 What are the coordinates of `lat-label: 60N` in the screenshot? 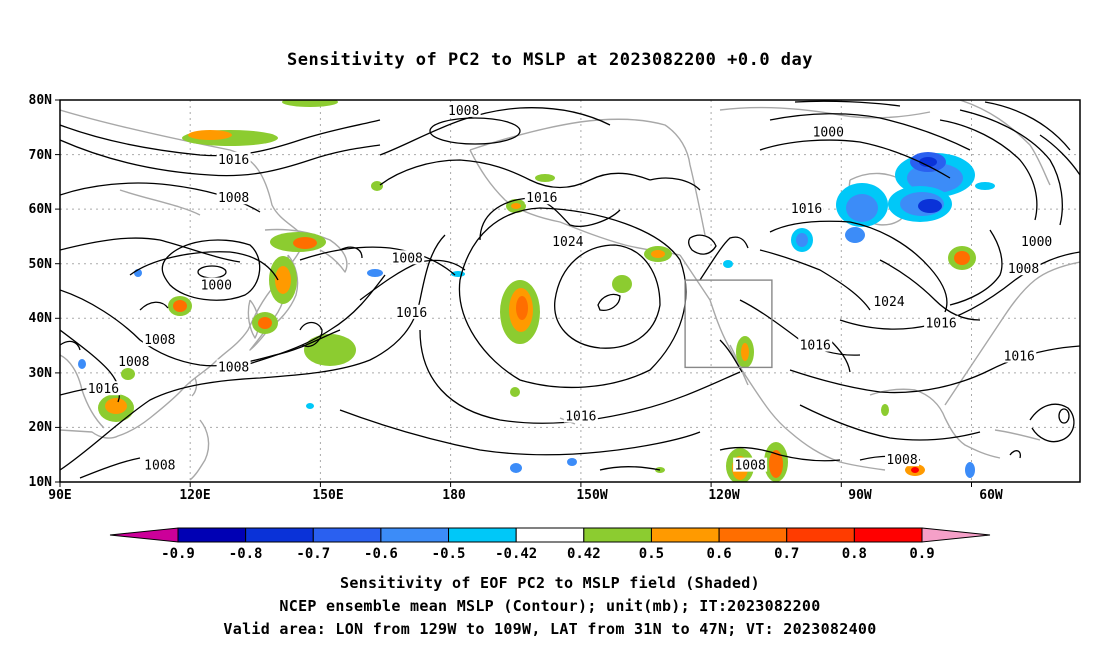 It's located at (41, 209).